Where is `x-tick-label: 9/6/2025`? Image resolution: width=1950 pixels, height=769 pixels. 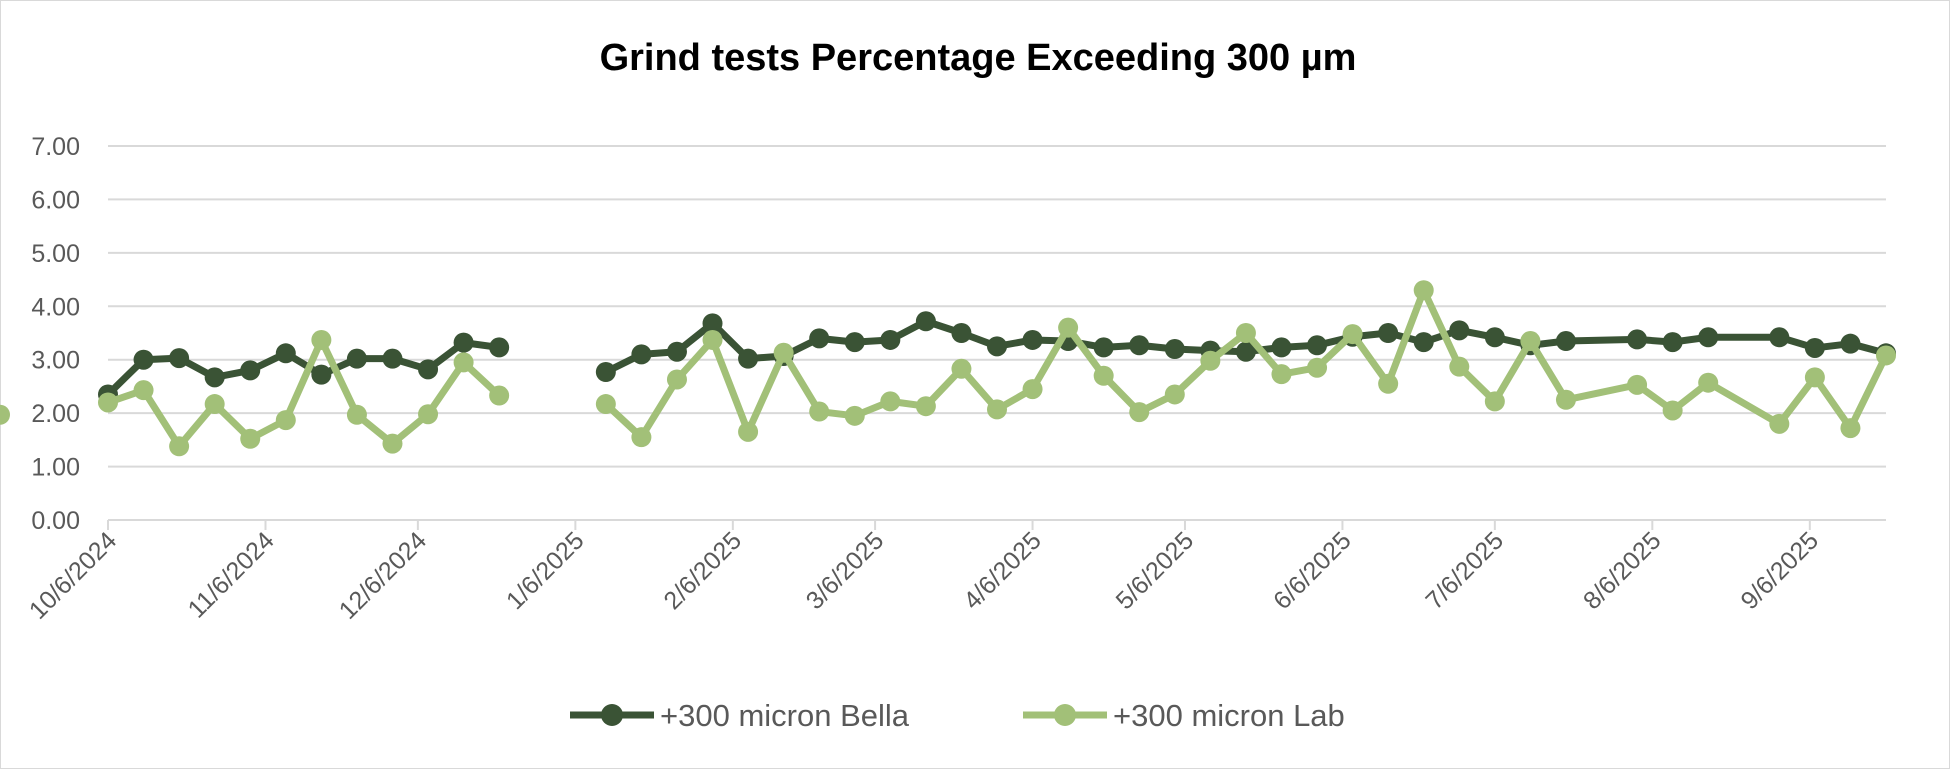 x-tick-label: 9/6/2025 is located at coordinates (1779, 570).